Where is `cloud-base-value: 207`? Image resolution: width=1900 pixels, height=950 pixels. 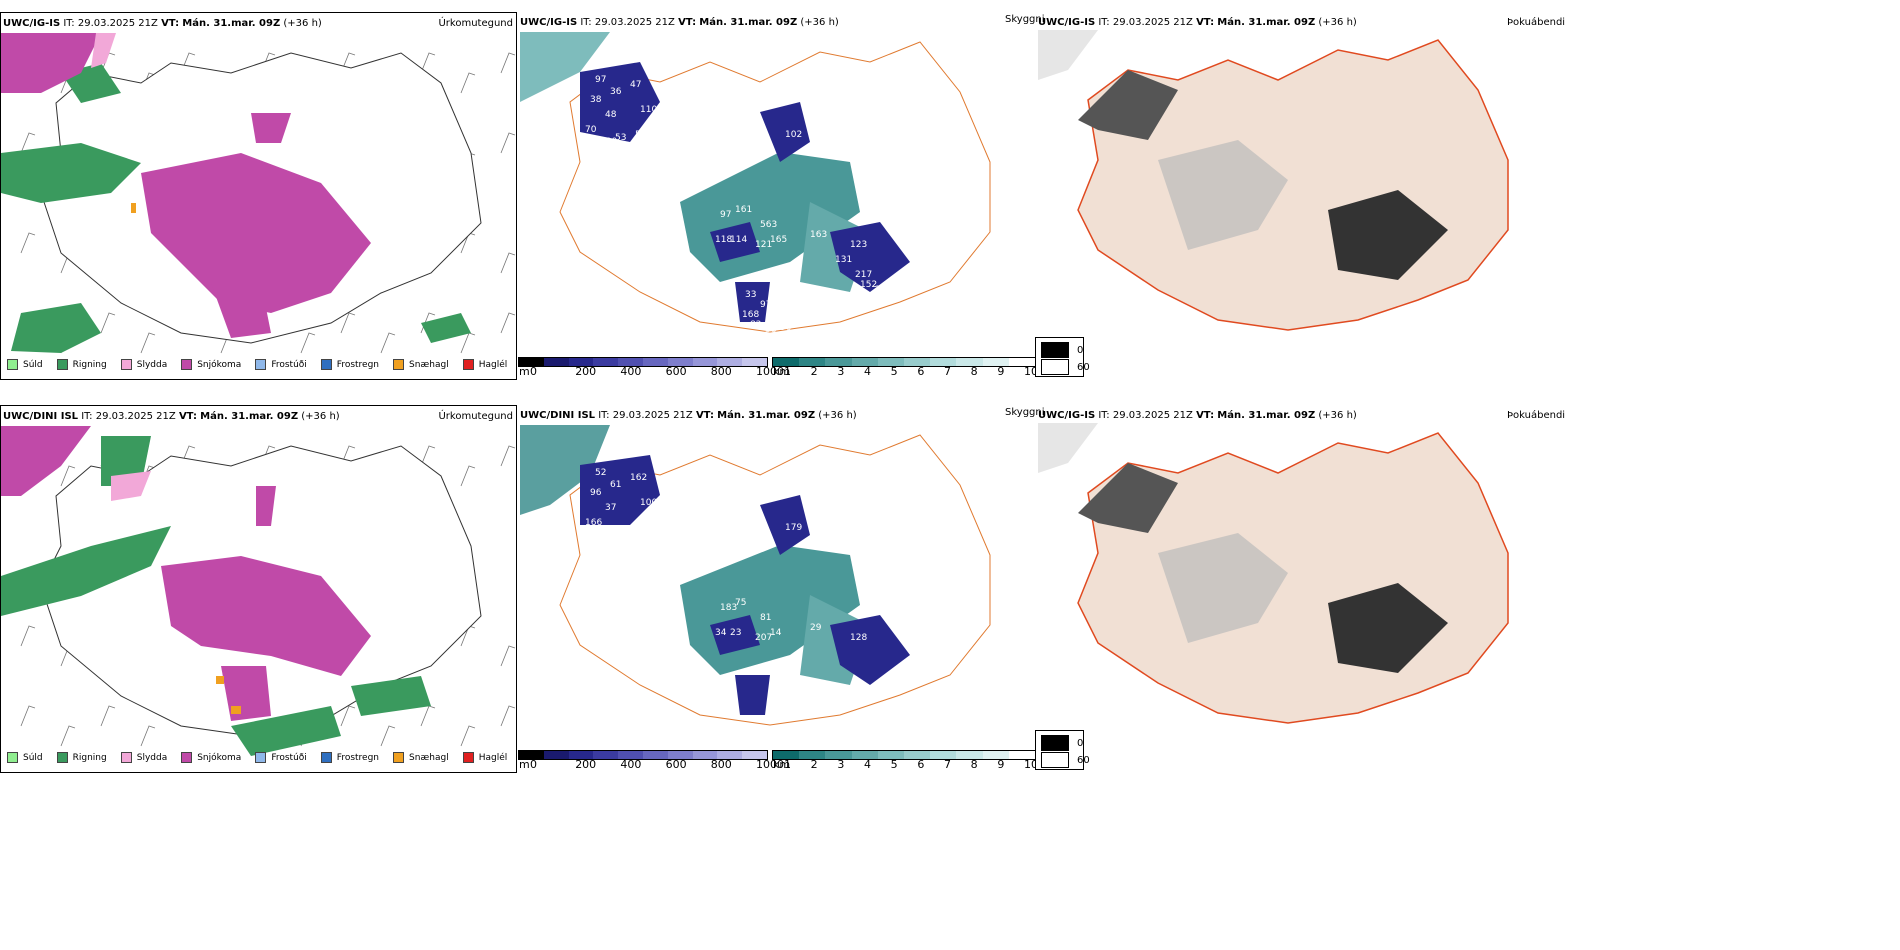
cloud-base-value: 207 is located at coordinates (763, 638).